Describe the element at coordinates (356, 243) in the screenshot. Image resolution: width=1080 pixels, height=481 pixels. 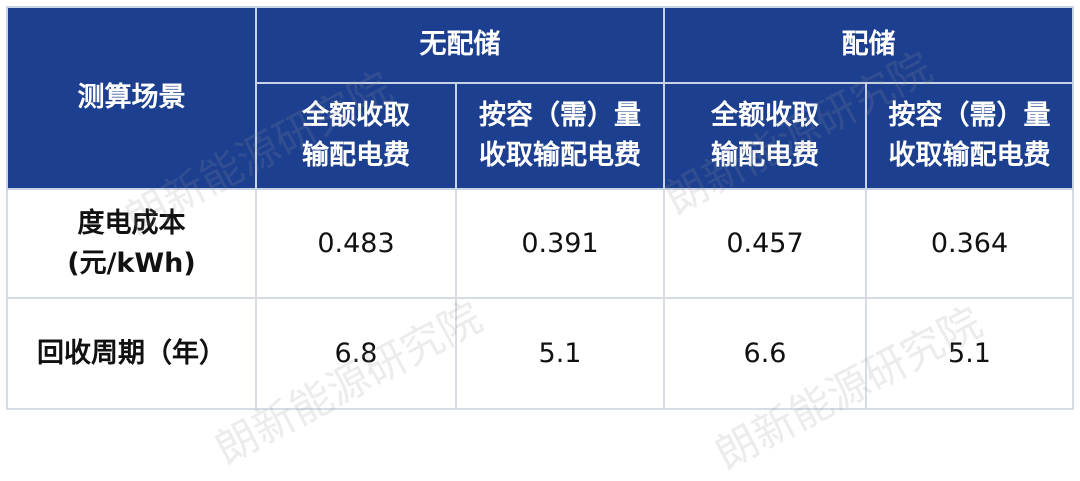
I see `cell: 0.483` at that location.